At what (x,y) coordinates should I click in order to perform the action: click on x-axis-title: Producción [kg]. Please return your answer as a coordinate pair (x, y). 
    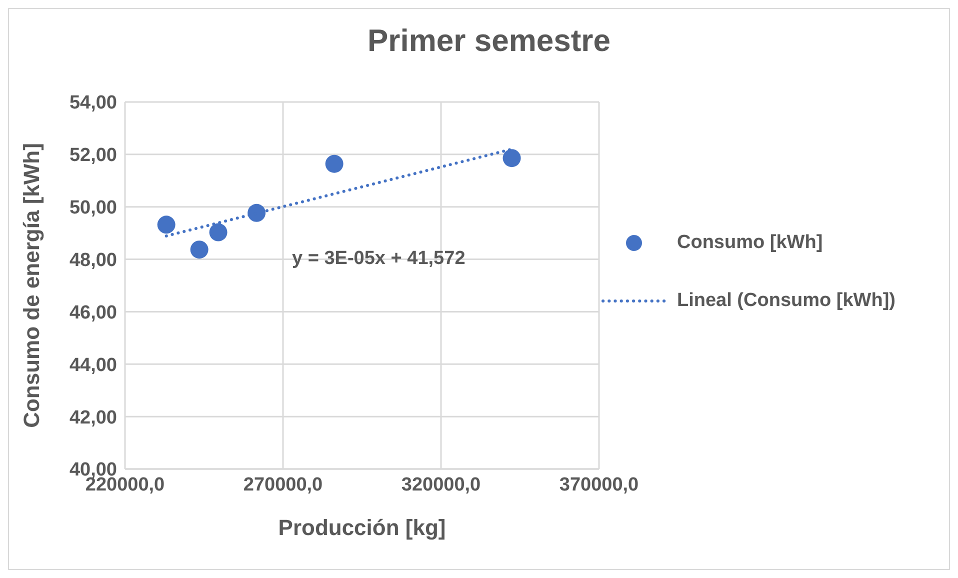
    Looking at the image, I should click on (362, 527).